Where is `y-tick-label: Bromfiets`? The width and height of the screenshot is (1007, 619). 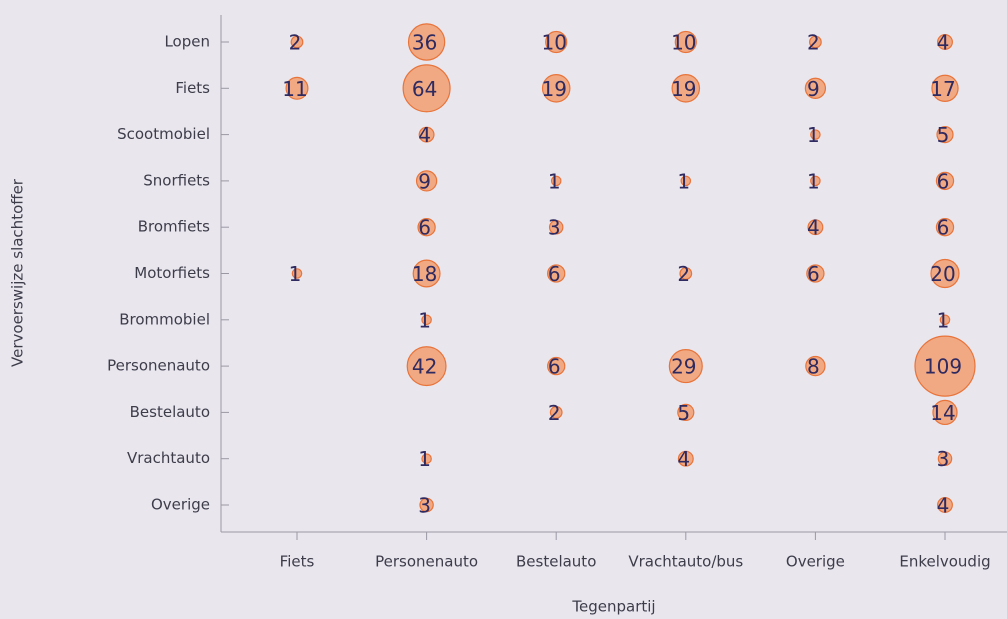 y-tick-label: Bromfiets is located at coordinates (174, 227).